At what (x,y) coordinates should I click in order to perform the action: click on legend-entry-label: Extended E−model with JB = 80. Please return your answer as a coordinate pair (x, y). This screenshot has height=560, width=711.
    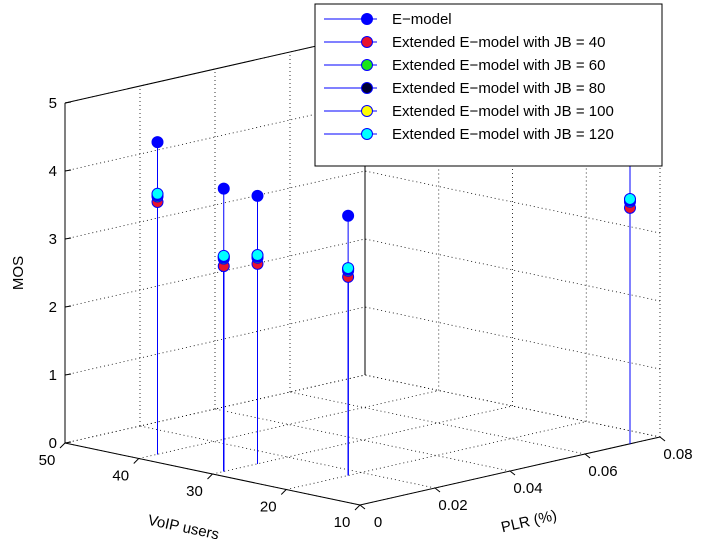
    Looking at the image, I should click on (498, 88).